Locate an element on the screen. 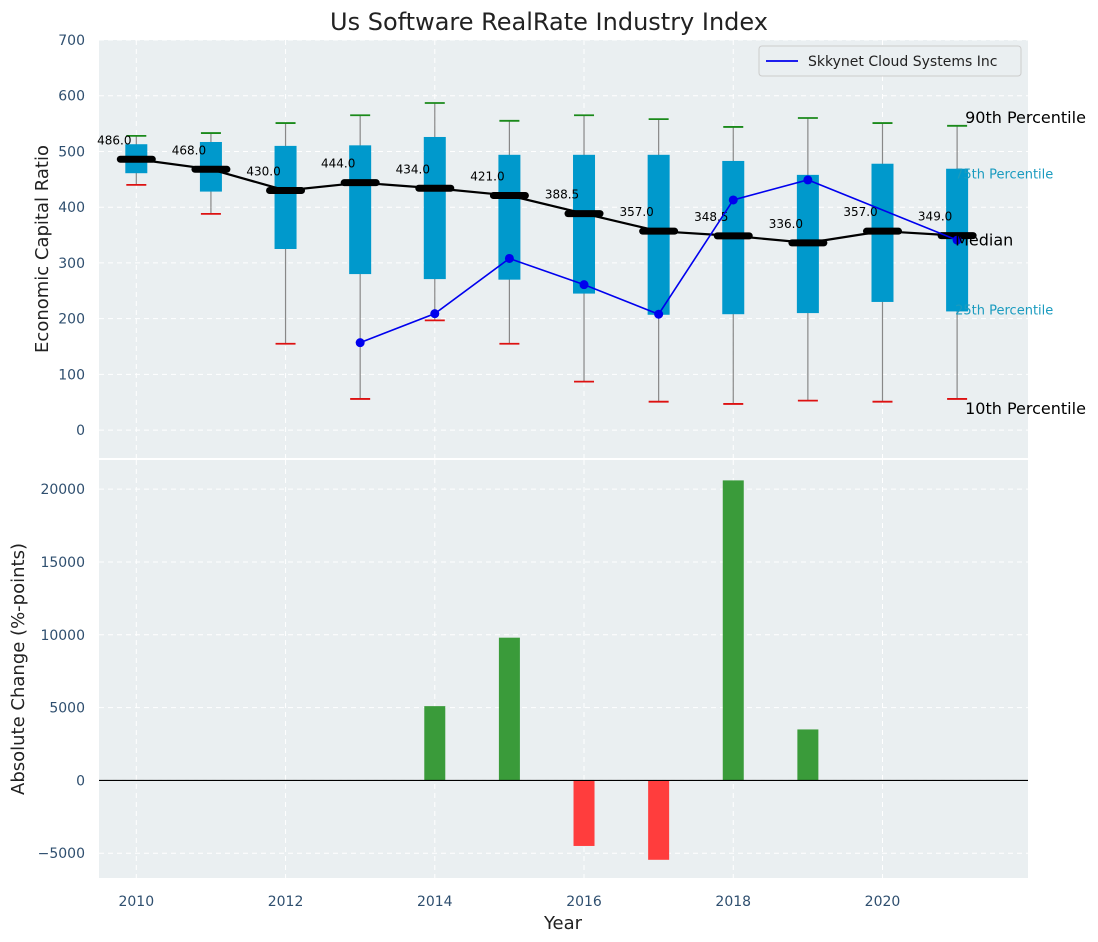 The height and width of the screenshot is (942, 1098). median-value-label: 349.0 is located at coordinates (935, 217).